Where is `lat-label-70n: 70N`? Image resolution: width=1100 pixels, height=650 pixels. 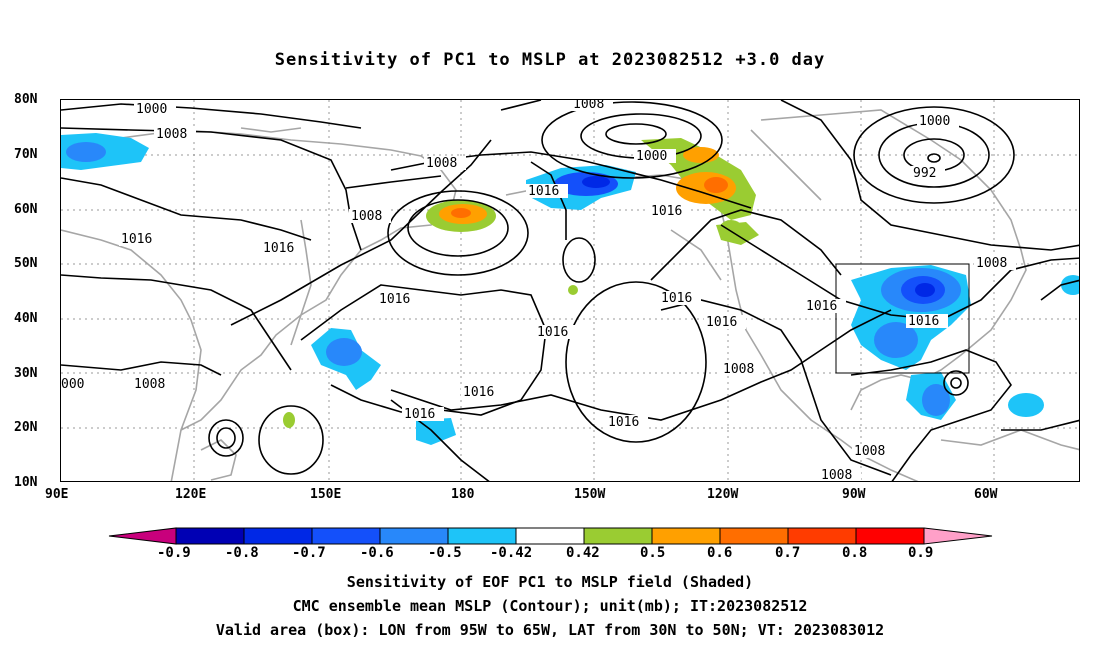
lat-label-70n: 70N is located at coordinates (26, 154).